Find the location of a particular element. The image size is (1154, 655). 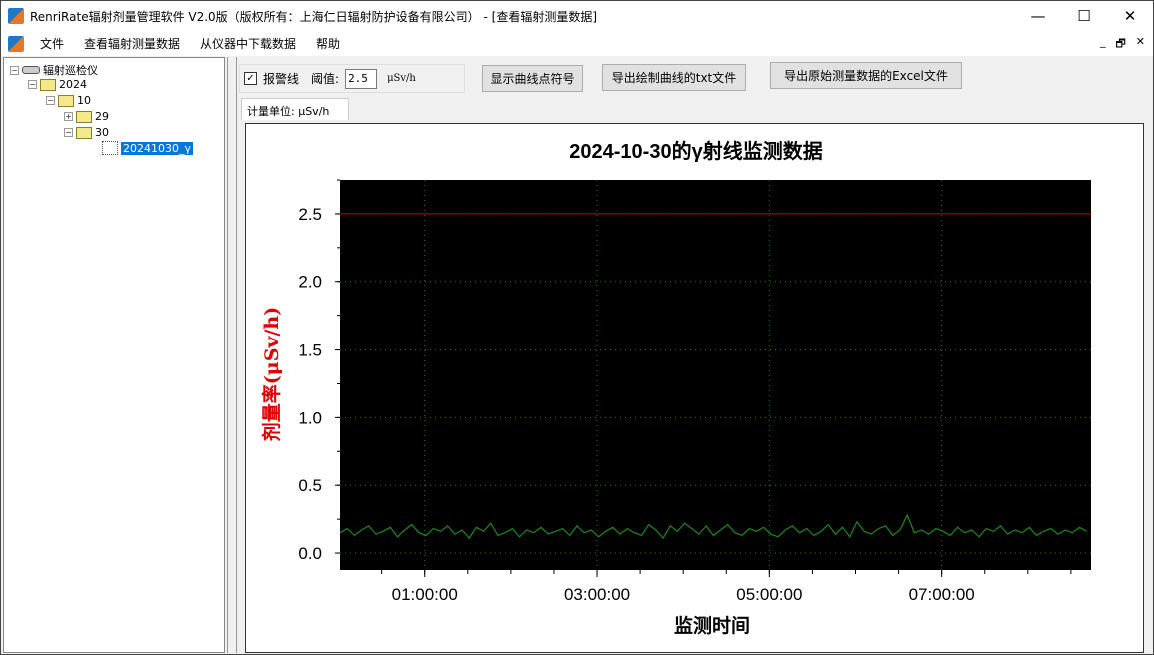

node-label: 10 is located at coordinates (84, 100).